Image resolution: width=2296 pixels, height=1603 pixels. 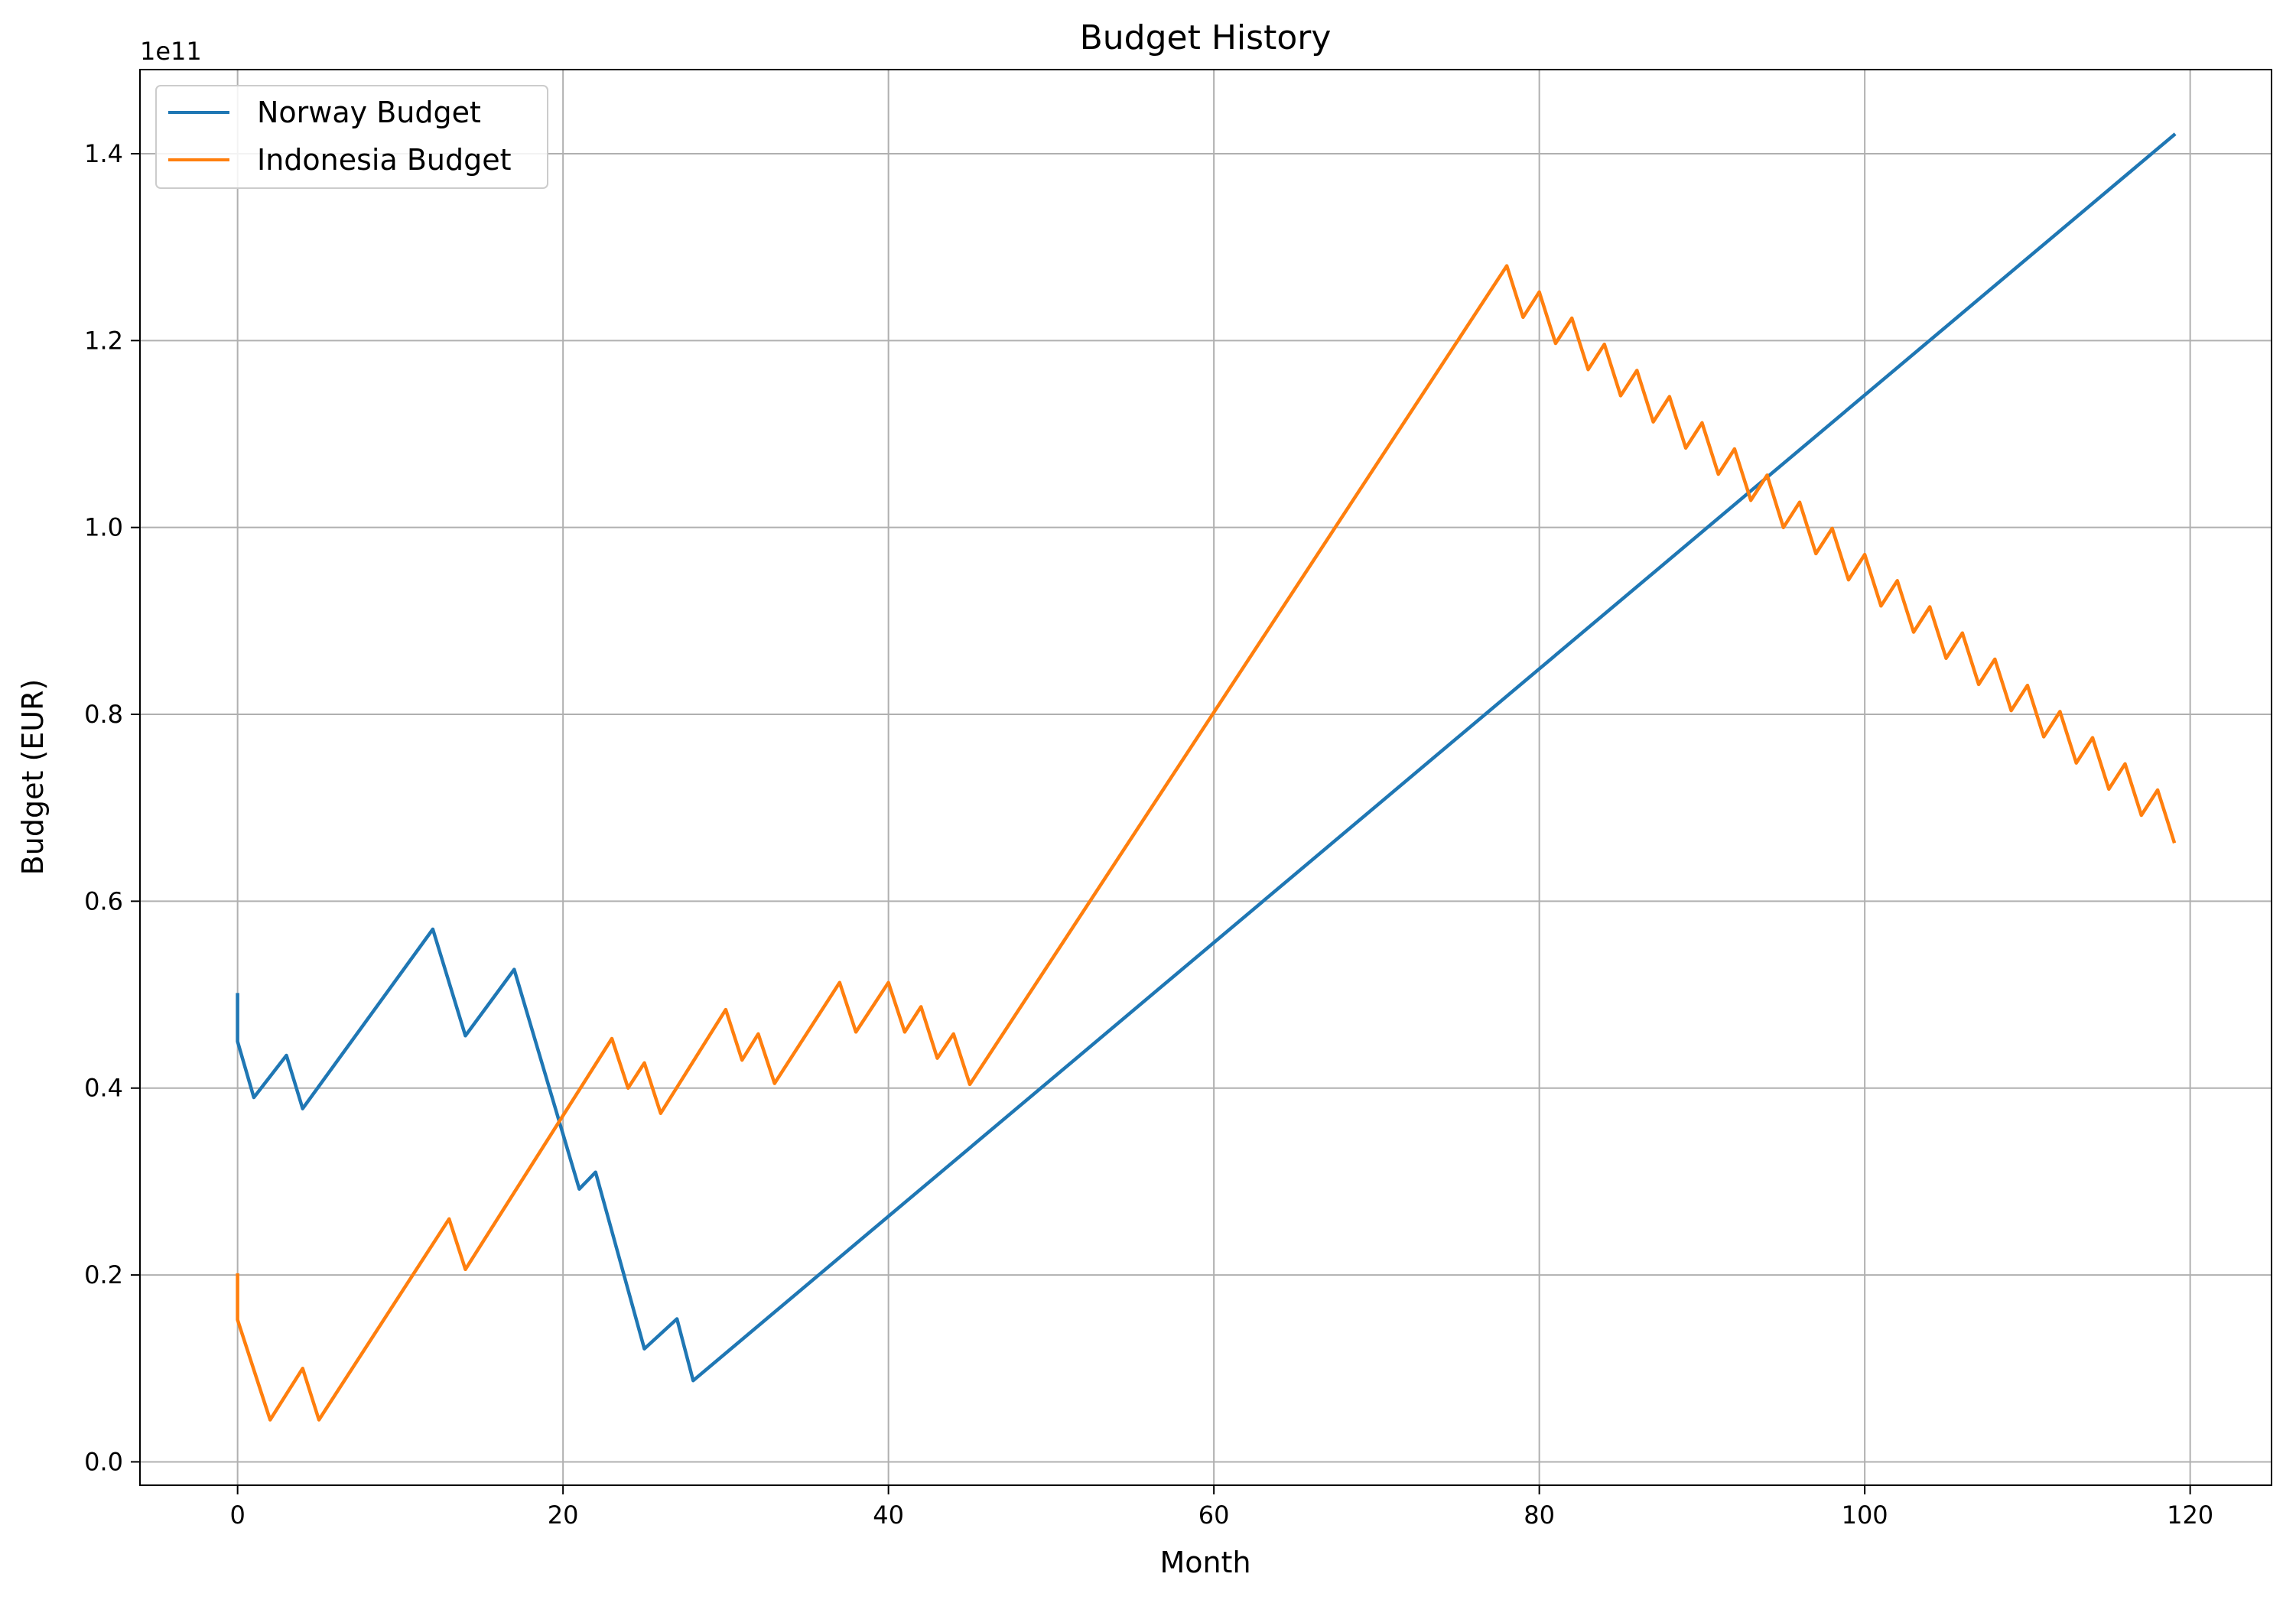 What do you see at coordinates (104, 527) in the screenshot?
I see `y-tick-label: 1.0` at bounding box center [104, 527].